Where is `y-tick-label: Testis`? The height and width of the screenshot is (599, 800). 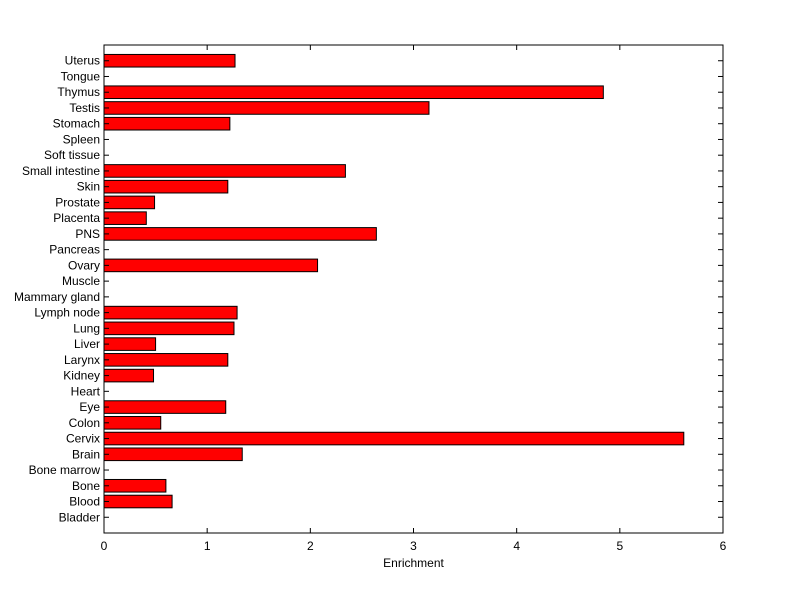 y-tick-label: Testis is located at coordinates (84, 108).